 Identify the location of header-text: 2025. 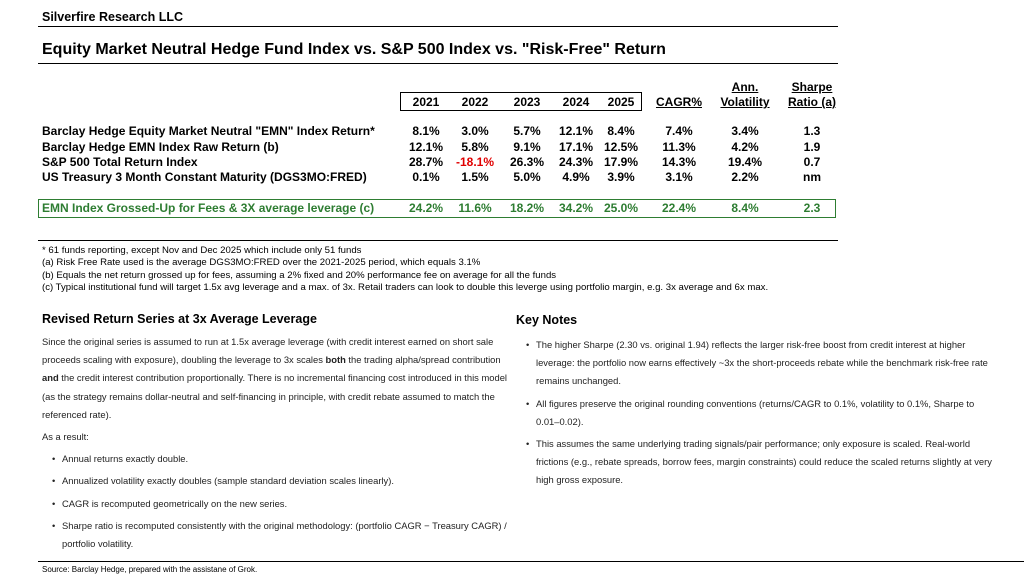
(621, 102).